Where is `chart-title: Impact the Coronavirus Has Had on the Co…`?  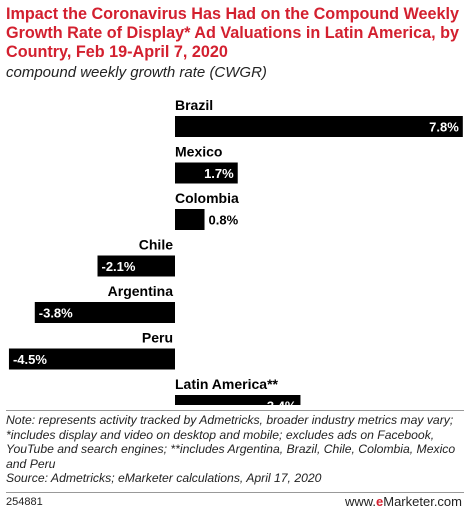
chart-title: Impact the Coronavirus Has Had on the Co… is located at coordinates (233, 33).